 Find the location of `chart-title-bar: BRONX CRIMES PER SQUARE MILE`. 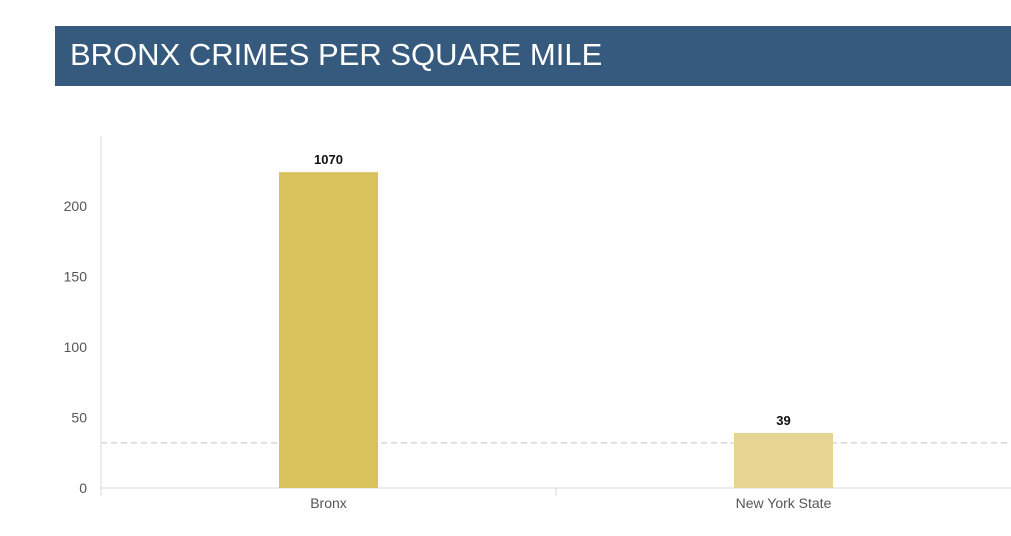

chart-title-bar: BRONX CRIMES PER SQUARE MILE is located at coordinates (533, 56).